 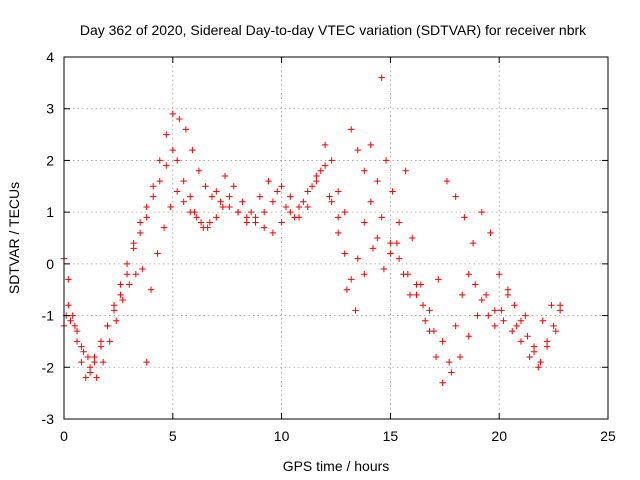 What do you see at coordinates (14, 238) in the screenshot?
I see `y-axis-label: SDTVAR / TECUs` at bounding box center [14, 238].